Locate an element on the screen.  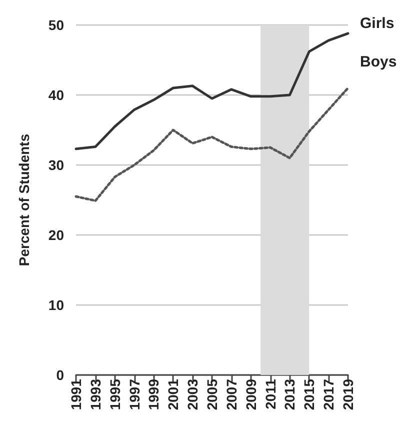
x-tick-label: 2019 is located at coordinates (348, 394).